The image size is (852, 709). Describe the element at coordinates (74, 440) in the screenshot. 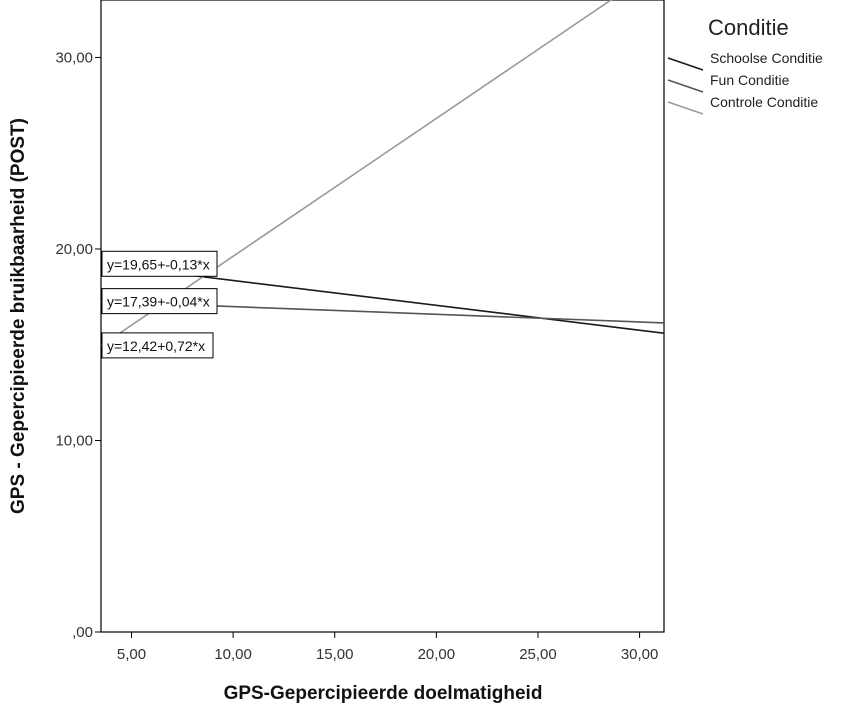

I see `y-tick-label: 10,00` at that location.